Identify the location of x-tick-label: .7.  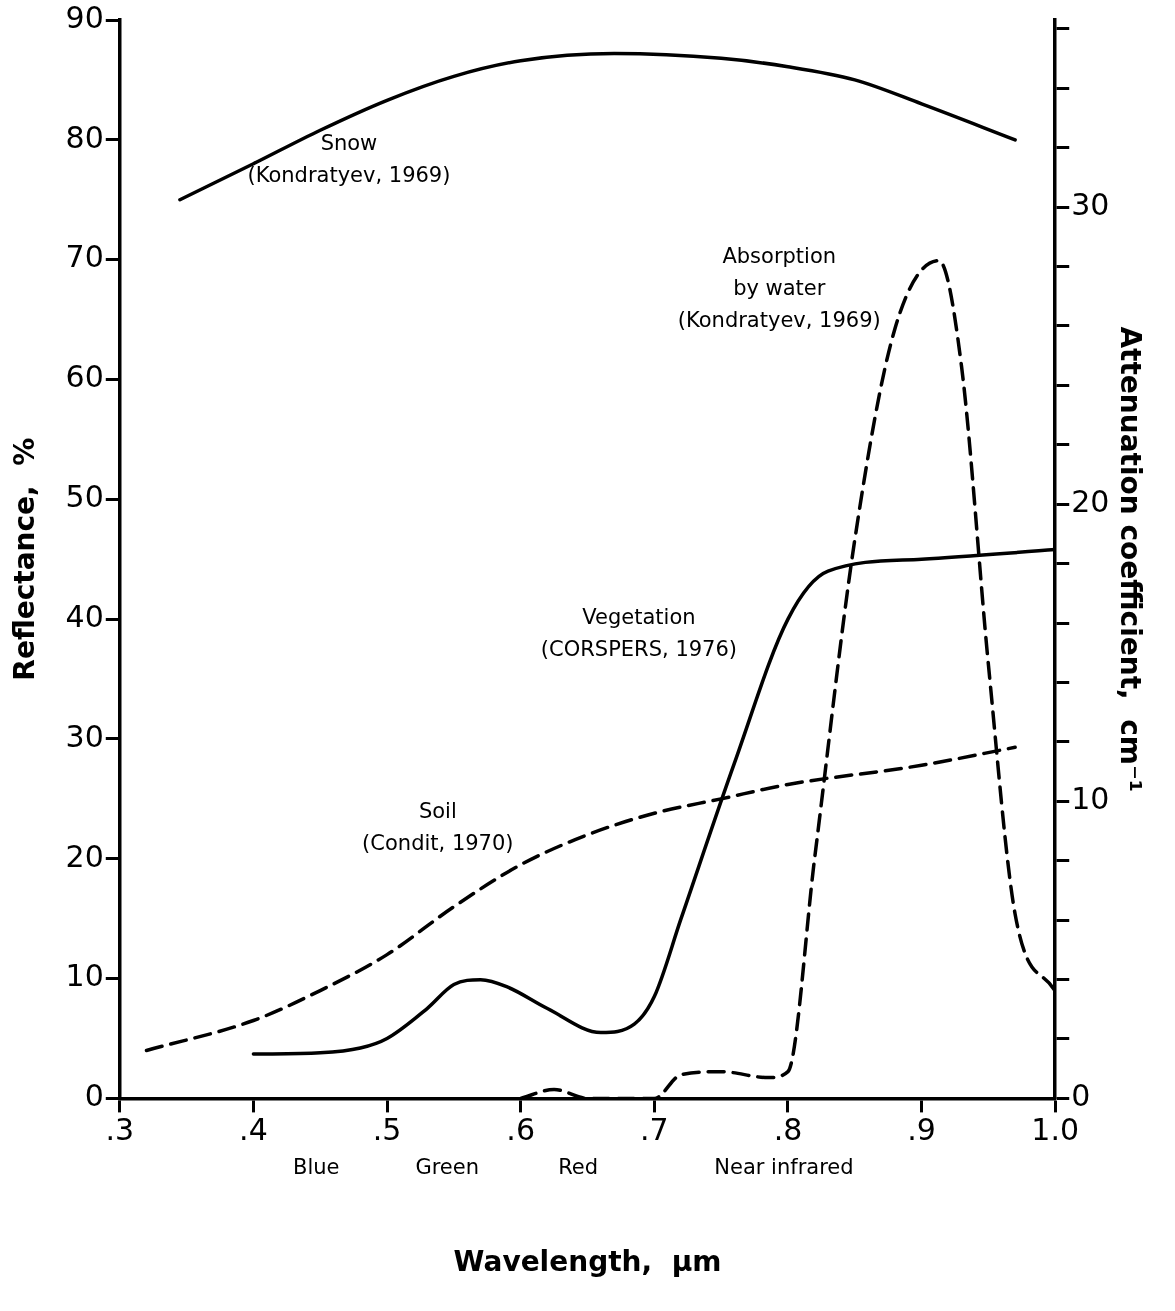
(654, 1130).